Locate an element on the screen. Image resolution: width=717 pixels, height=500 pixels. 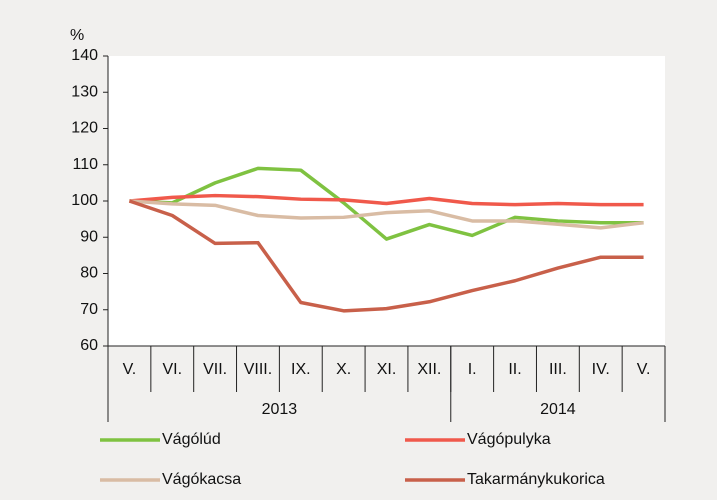
y-tick-label: 130 is located at coordinates (84, 91).